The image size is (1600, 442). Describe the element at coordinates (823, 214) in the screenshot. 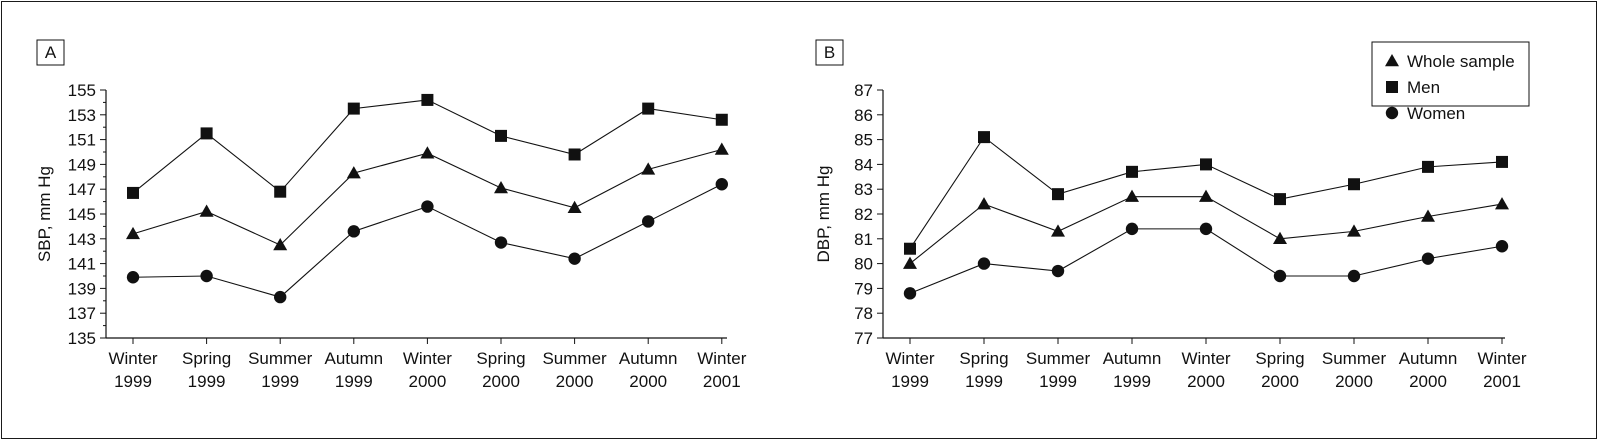

I see `y-axis-label: DBP, mm Hg` at that location.